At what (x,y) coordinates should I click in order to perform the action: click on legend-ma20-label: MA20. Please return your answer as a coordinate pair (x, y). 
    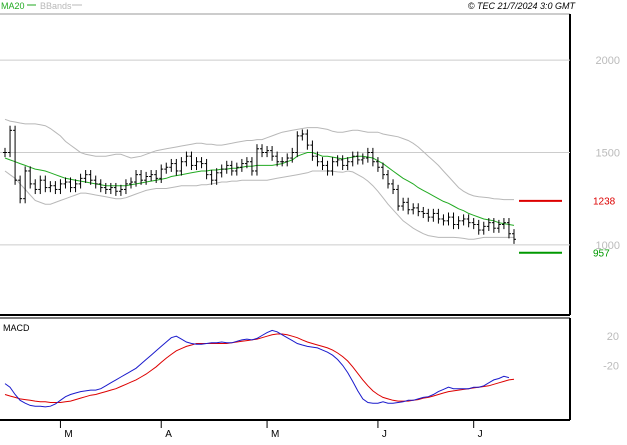
    Looking at the image, I should click on (13, 6).